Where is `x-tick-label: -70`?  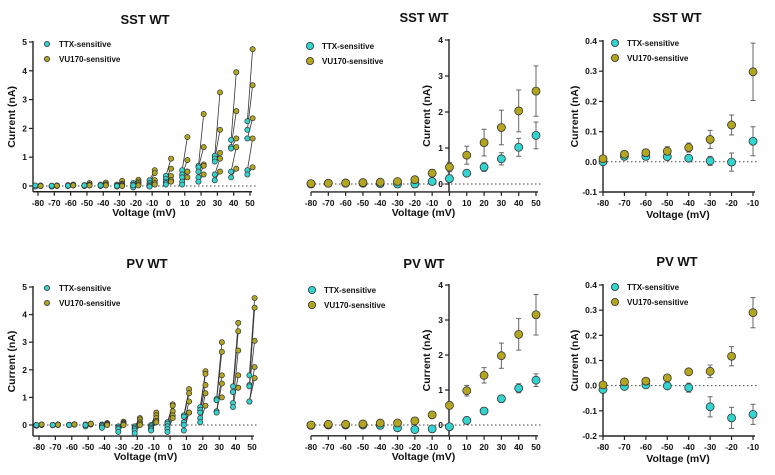
x-tick-label: -70 is located at coordinates (55, 447).